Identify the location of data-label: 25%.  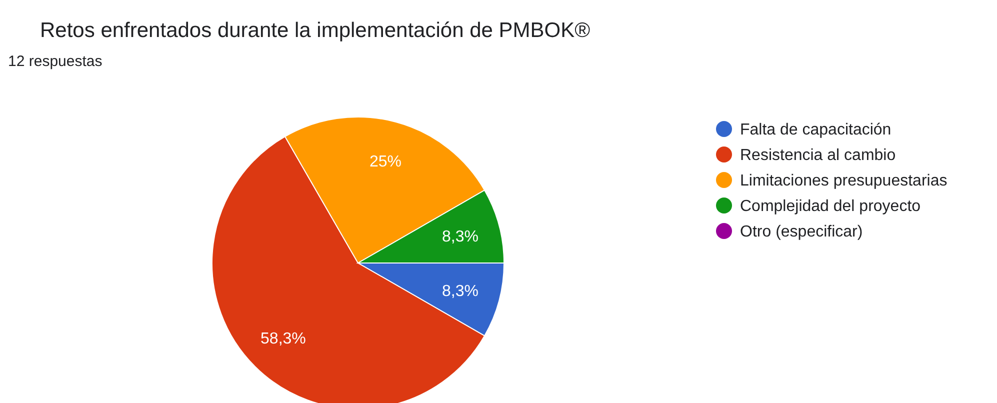
(385, 161).